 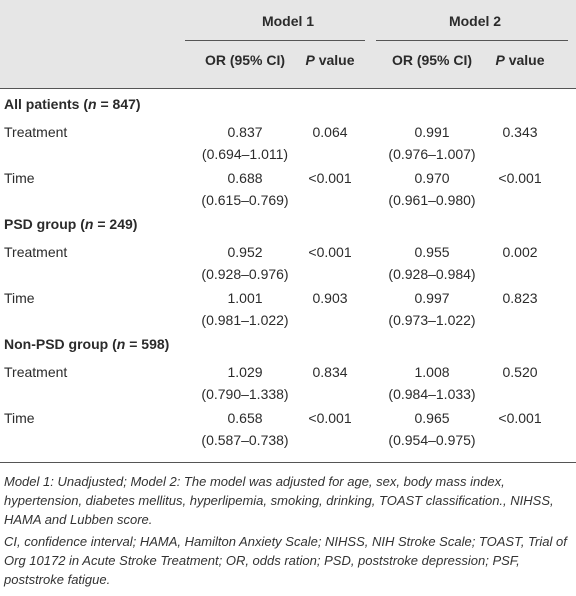 What do you see at coordinates (245, 274) in the screenshot?
I see `confidence-interval: (0.928–0.976)` at bounding box center [245, 274].